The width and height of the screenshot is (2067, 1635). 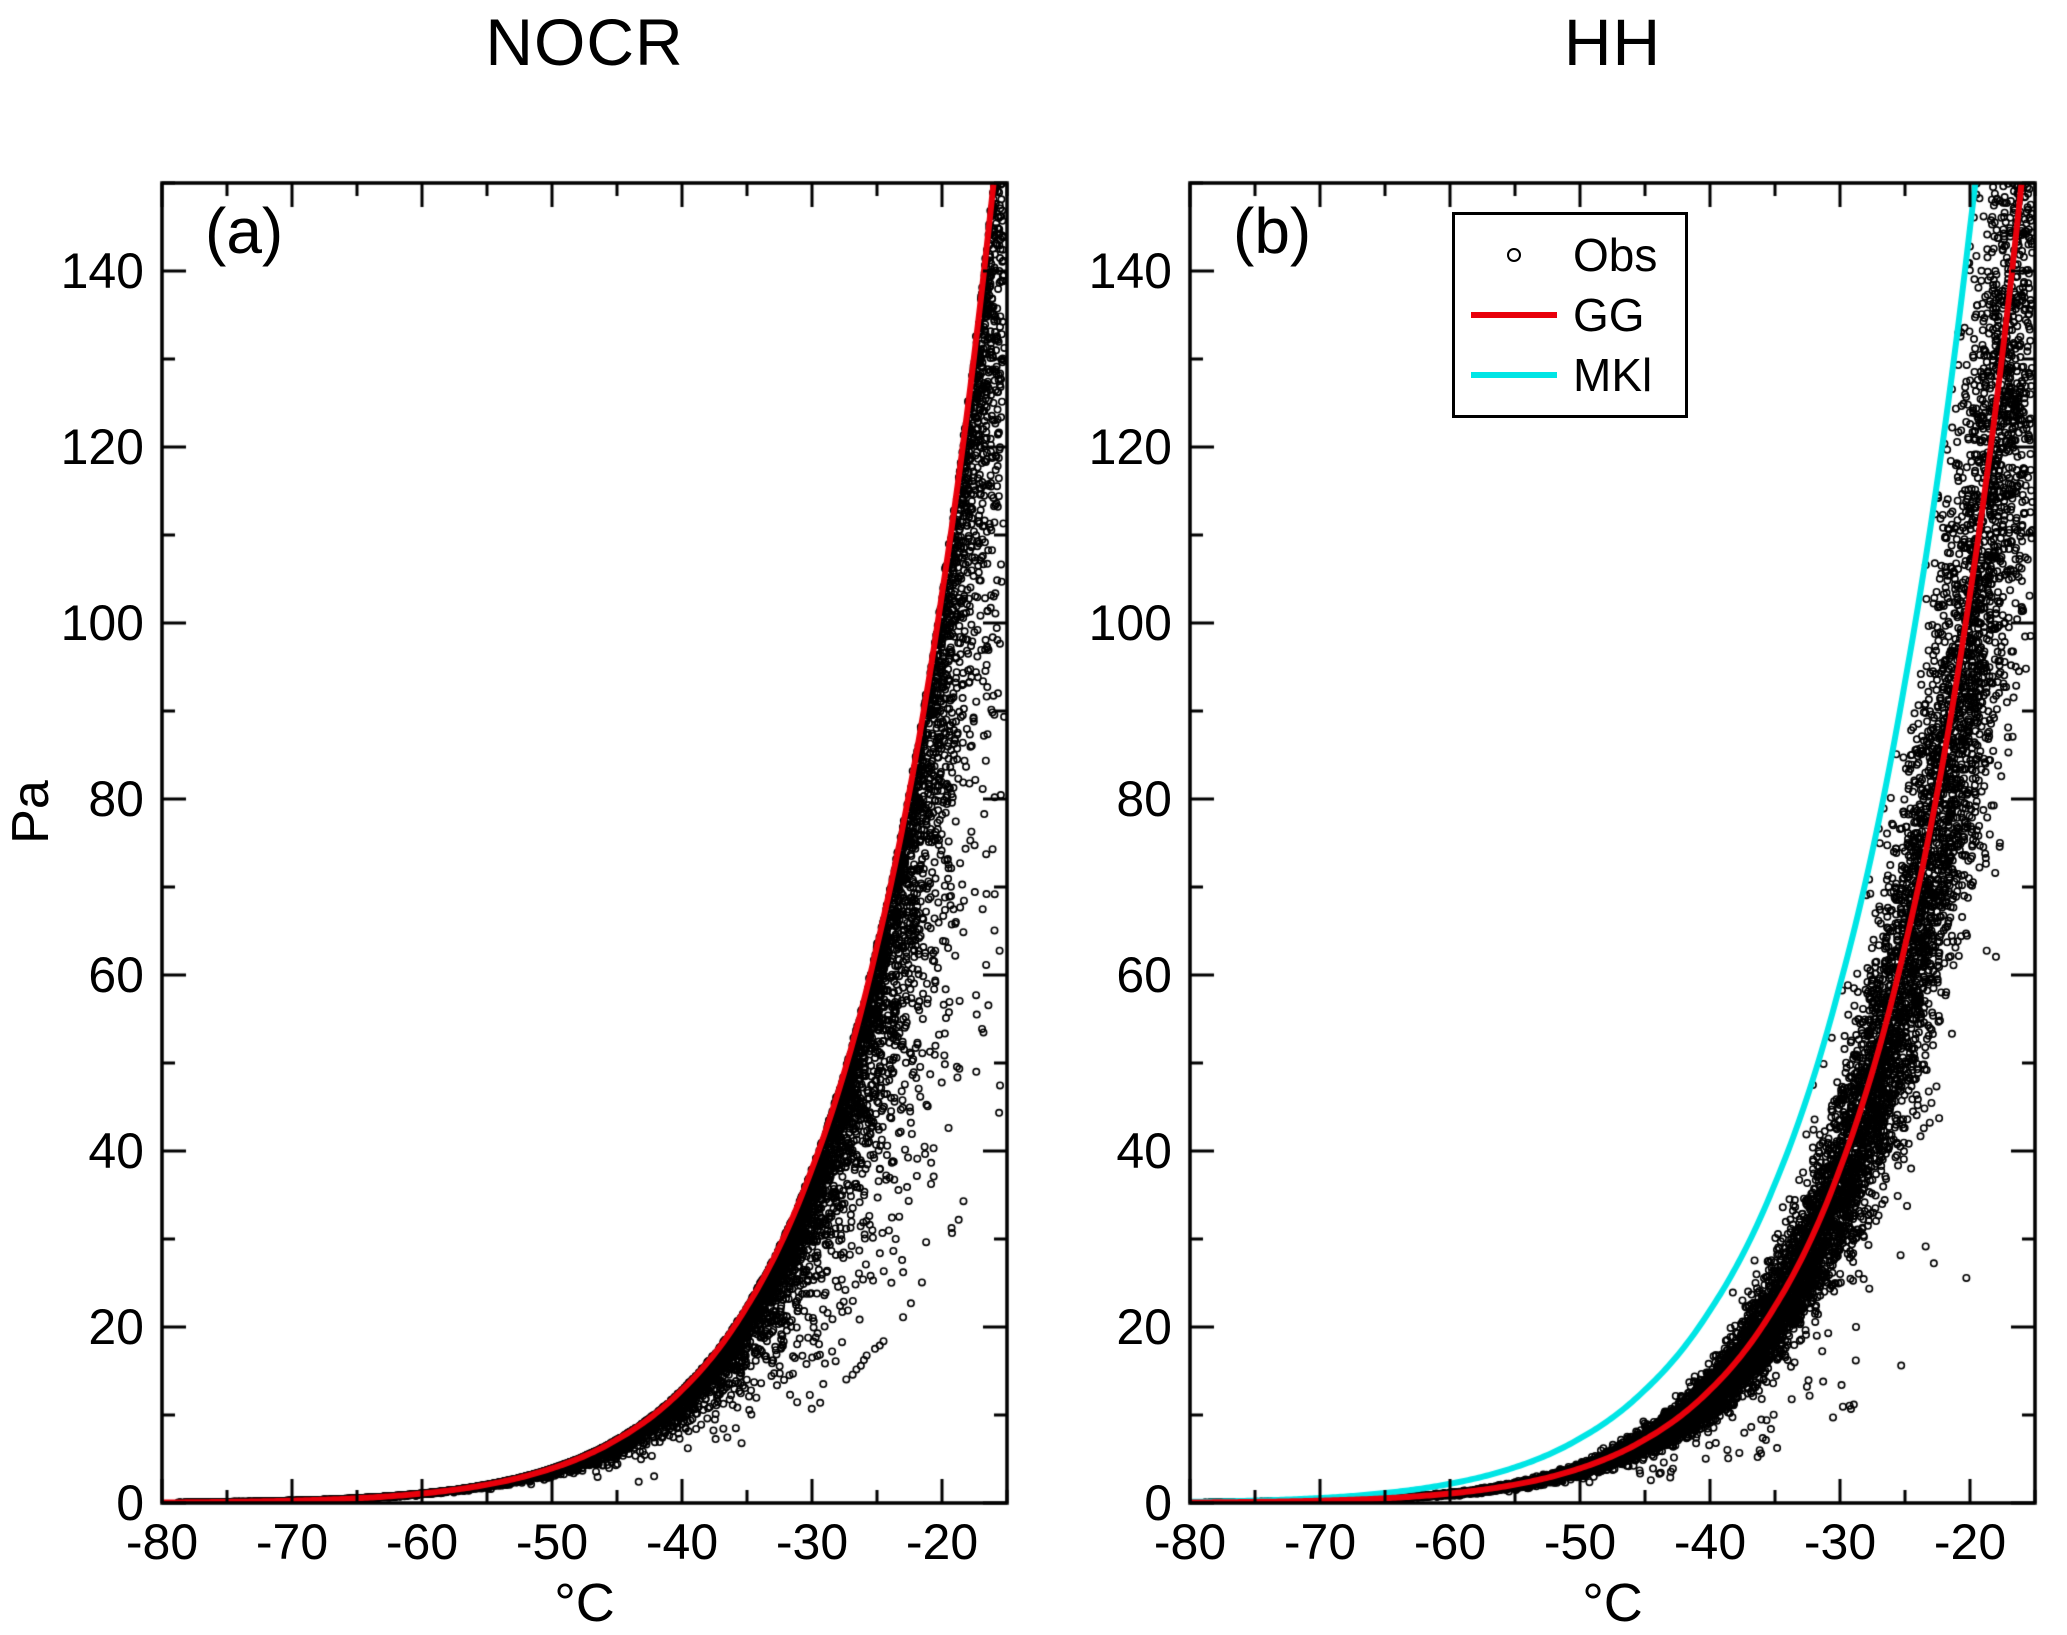 I want to click on panel-b-title: HH, so click(x=1612, y=42).